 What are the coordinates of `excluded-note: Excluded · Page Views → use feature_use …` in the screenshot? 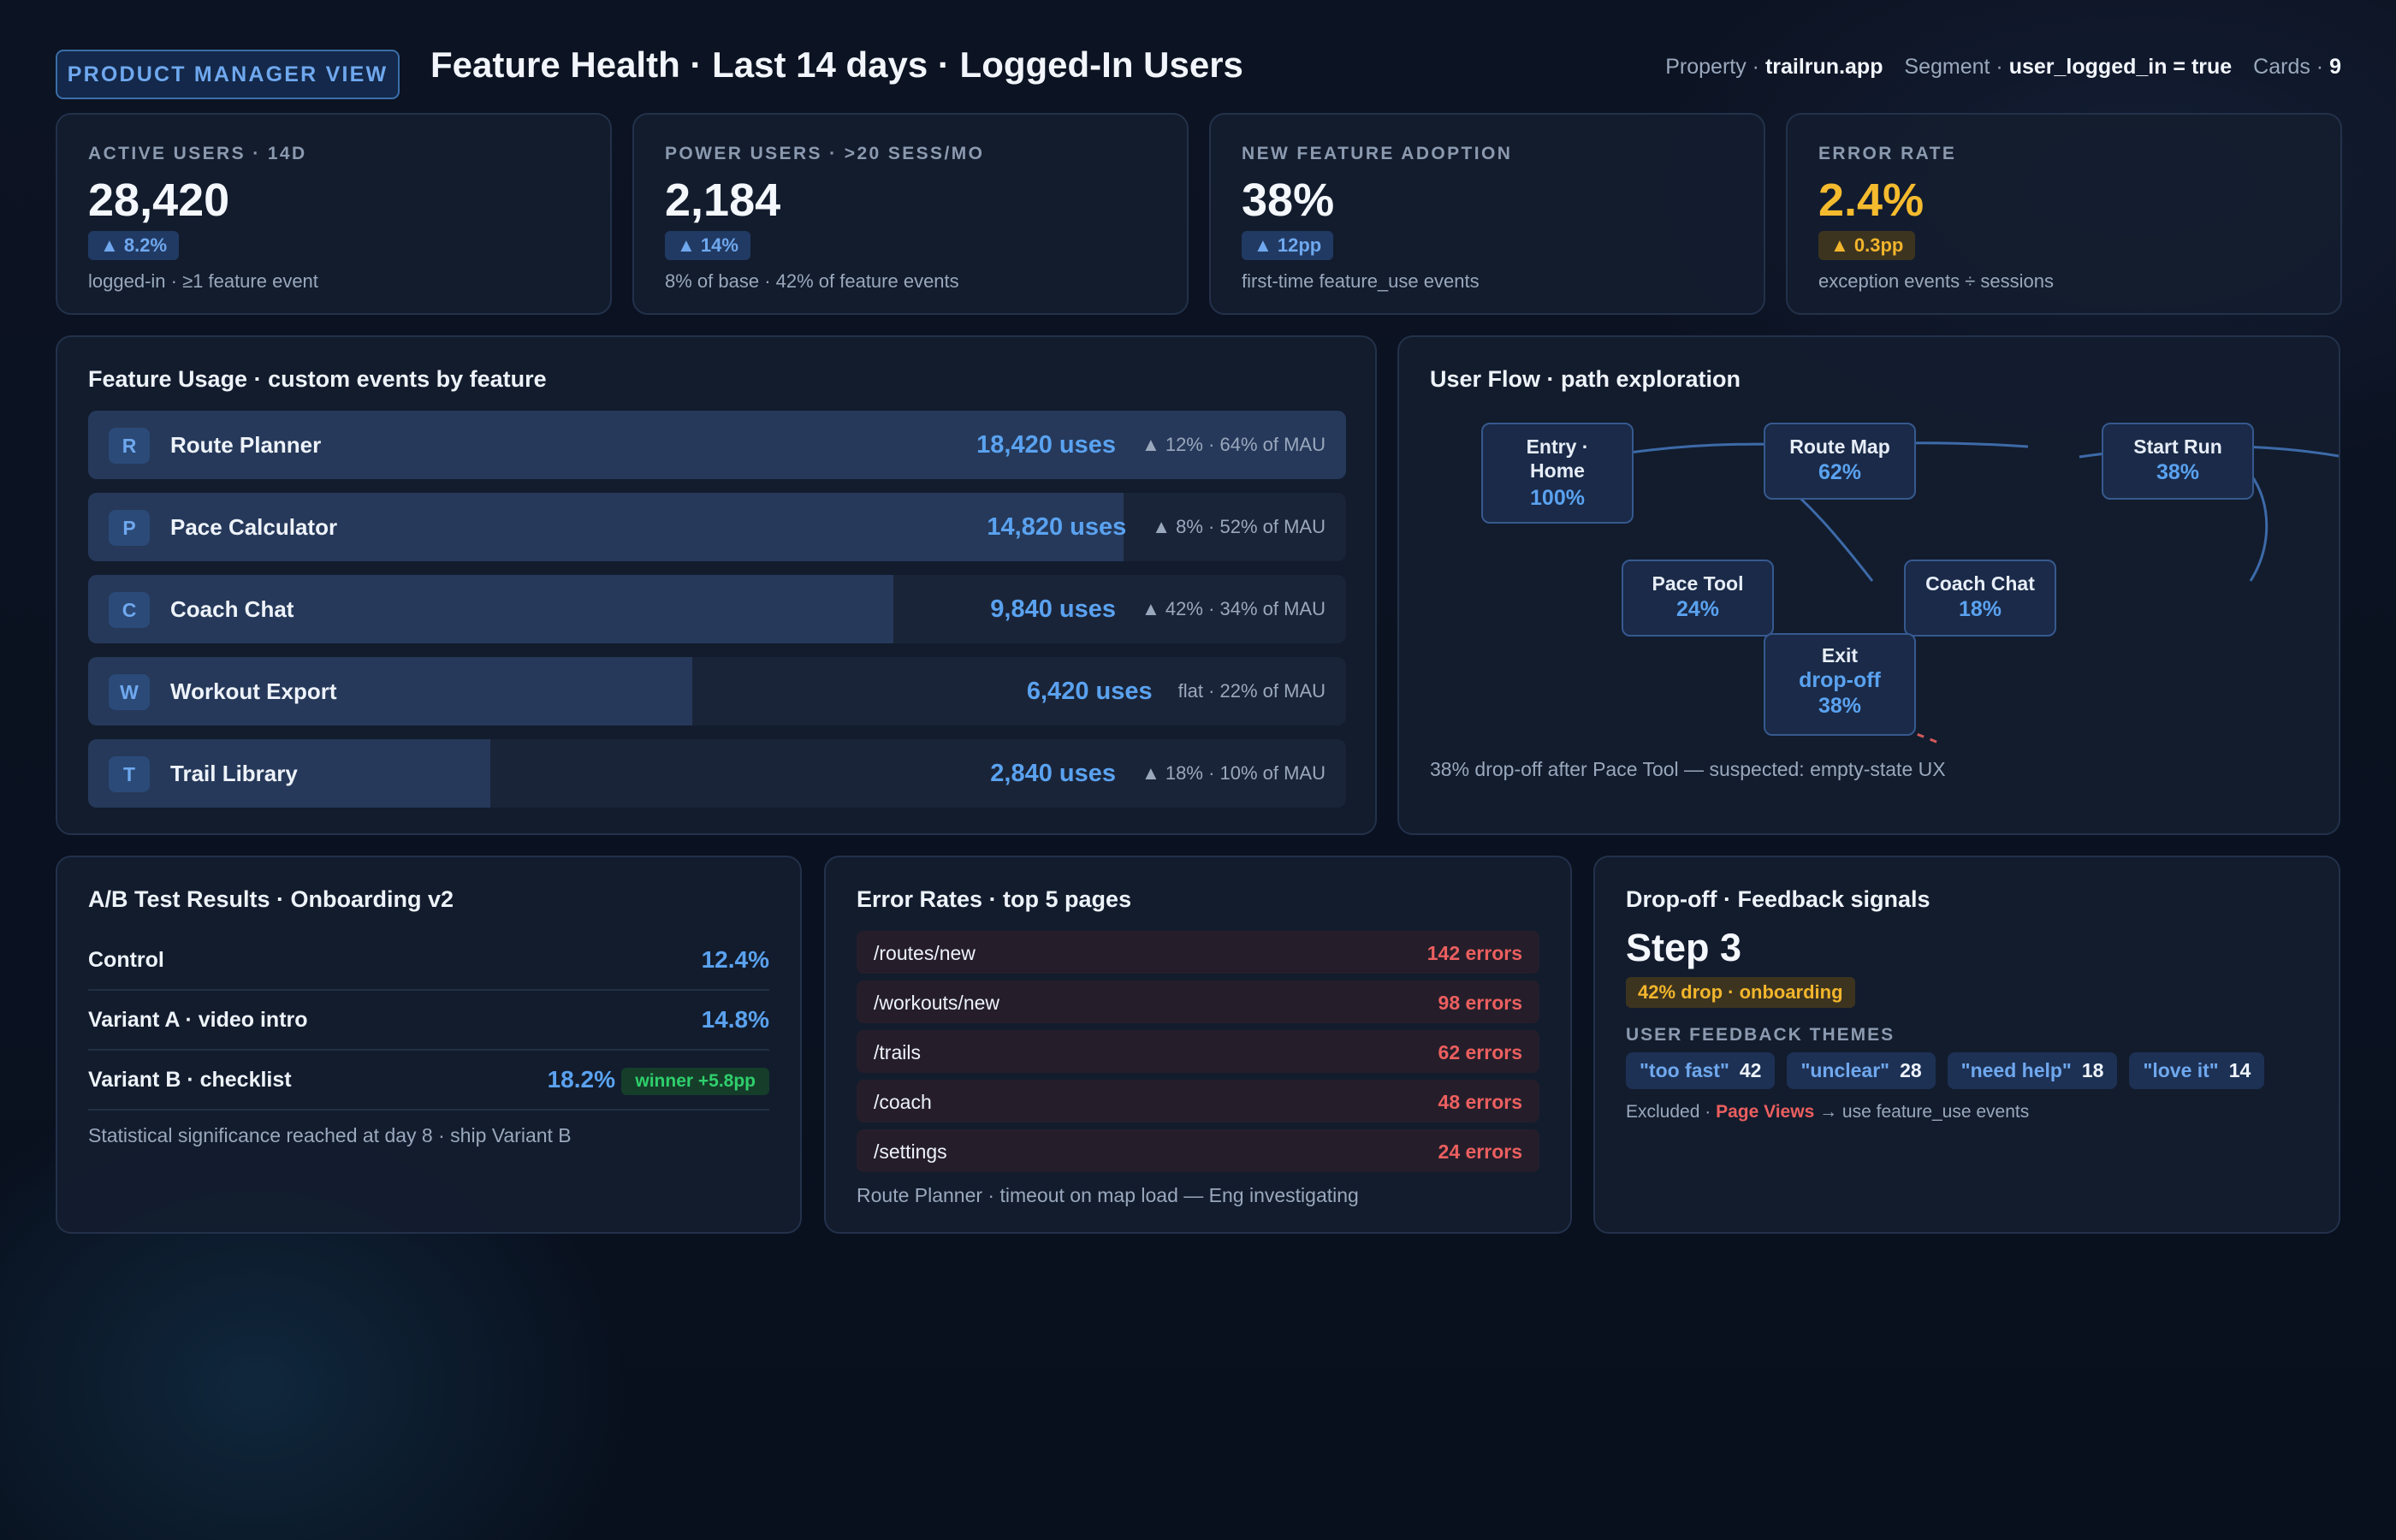 It's located at (1827, 1112).